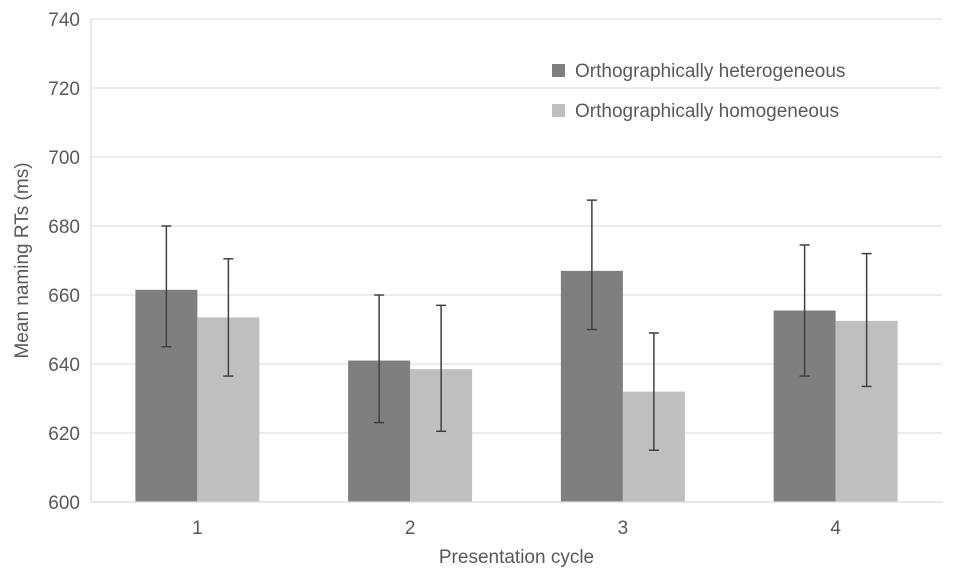  Describe the element at coordinates (558, 110) in the screenshot. I see `legend-swatch-homogeneous` at that location.